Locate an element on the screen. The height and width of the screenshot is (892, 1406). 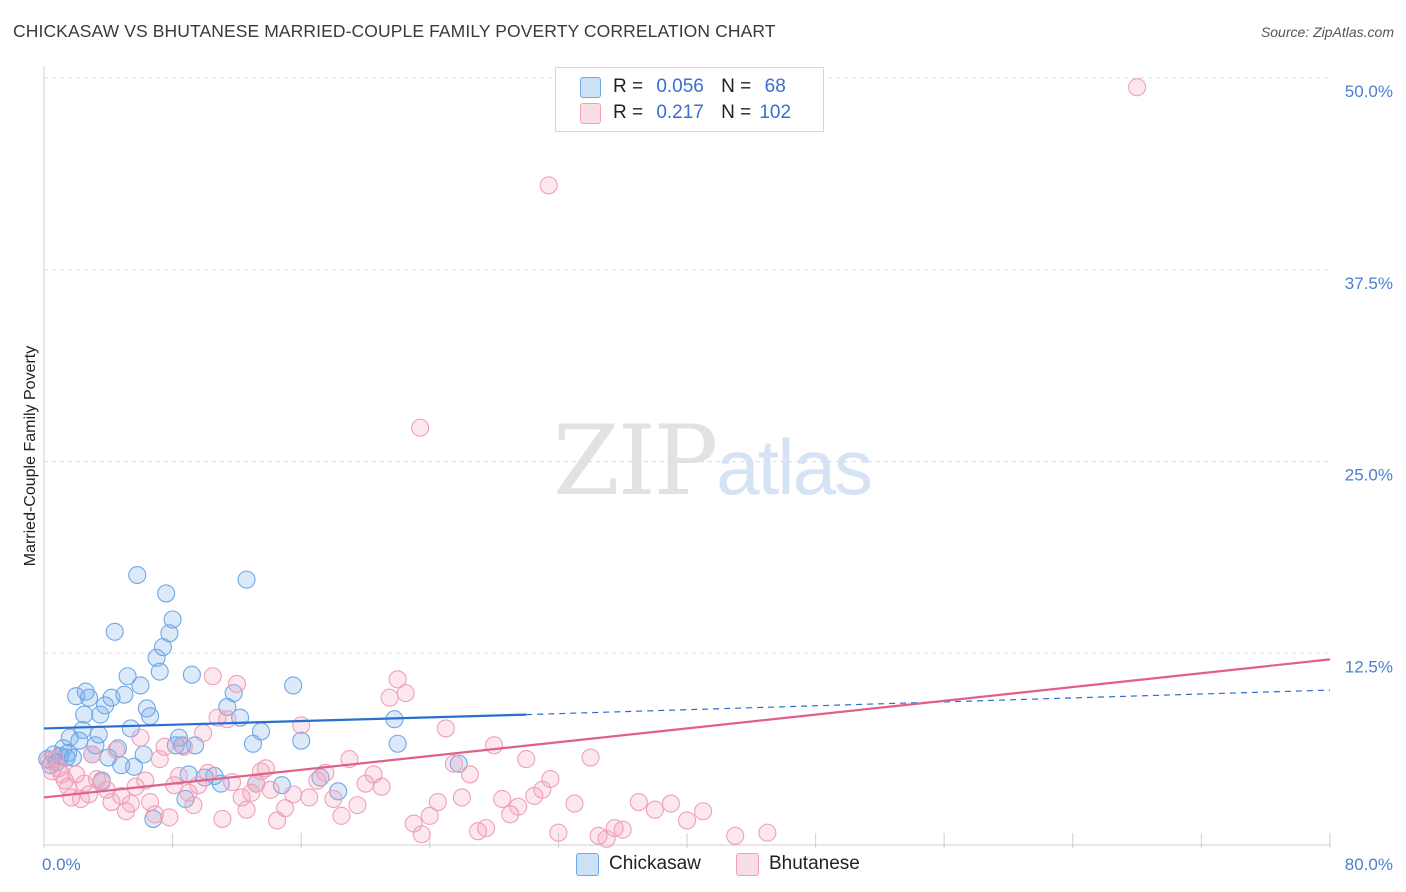
r-label: R = is located at coordinates (628, 86).